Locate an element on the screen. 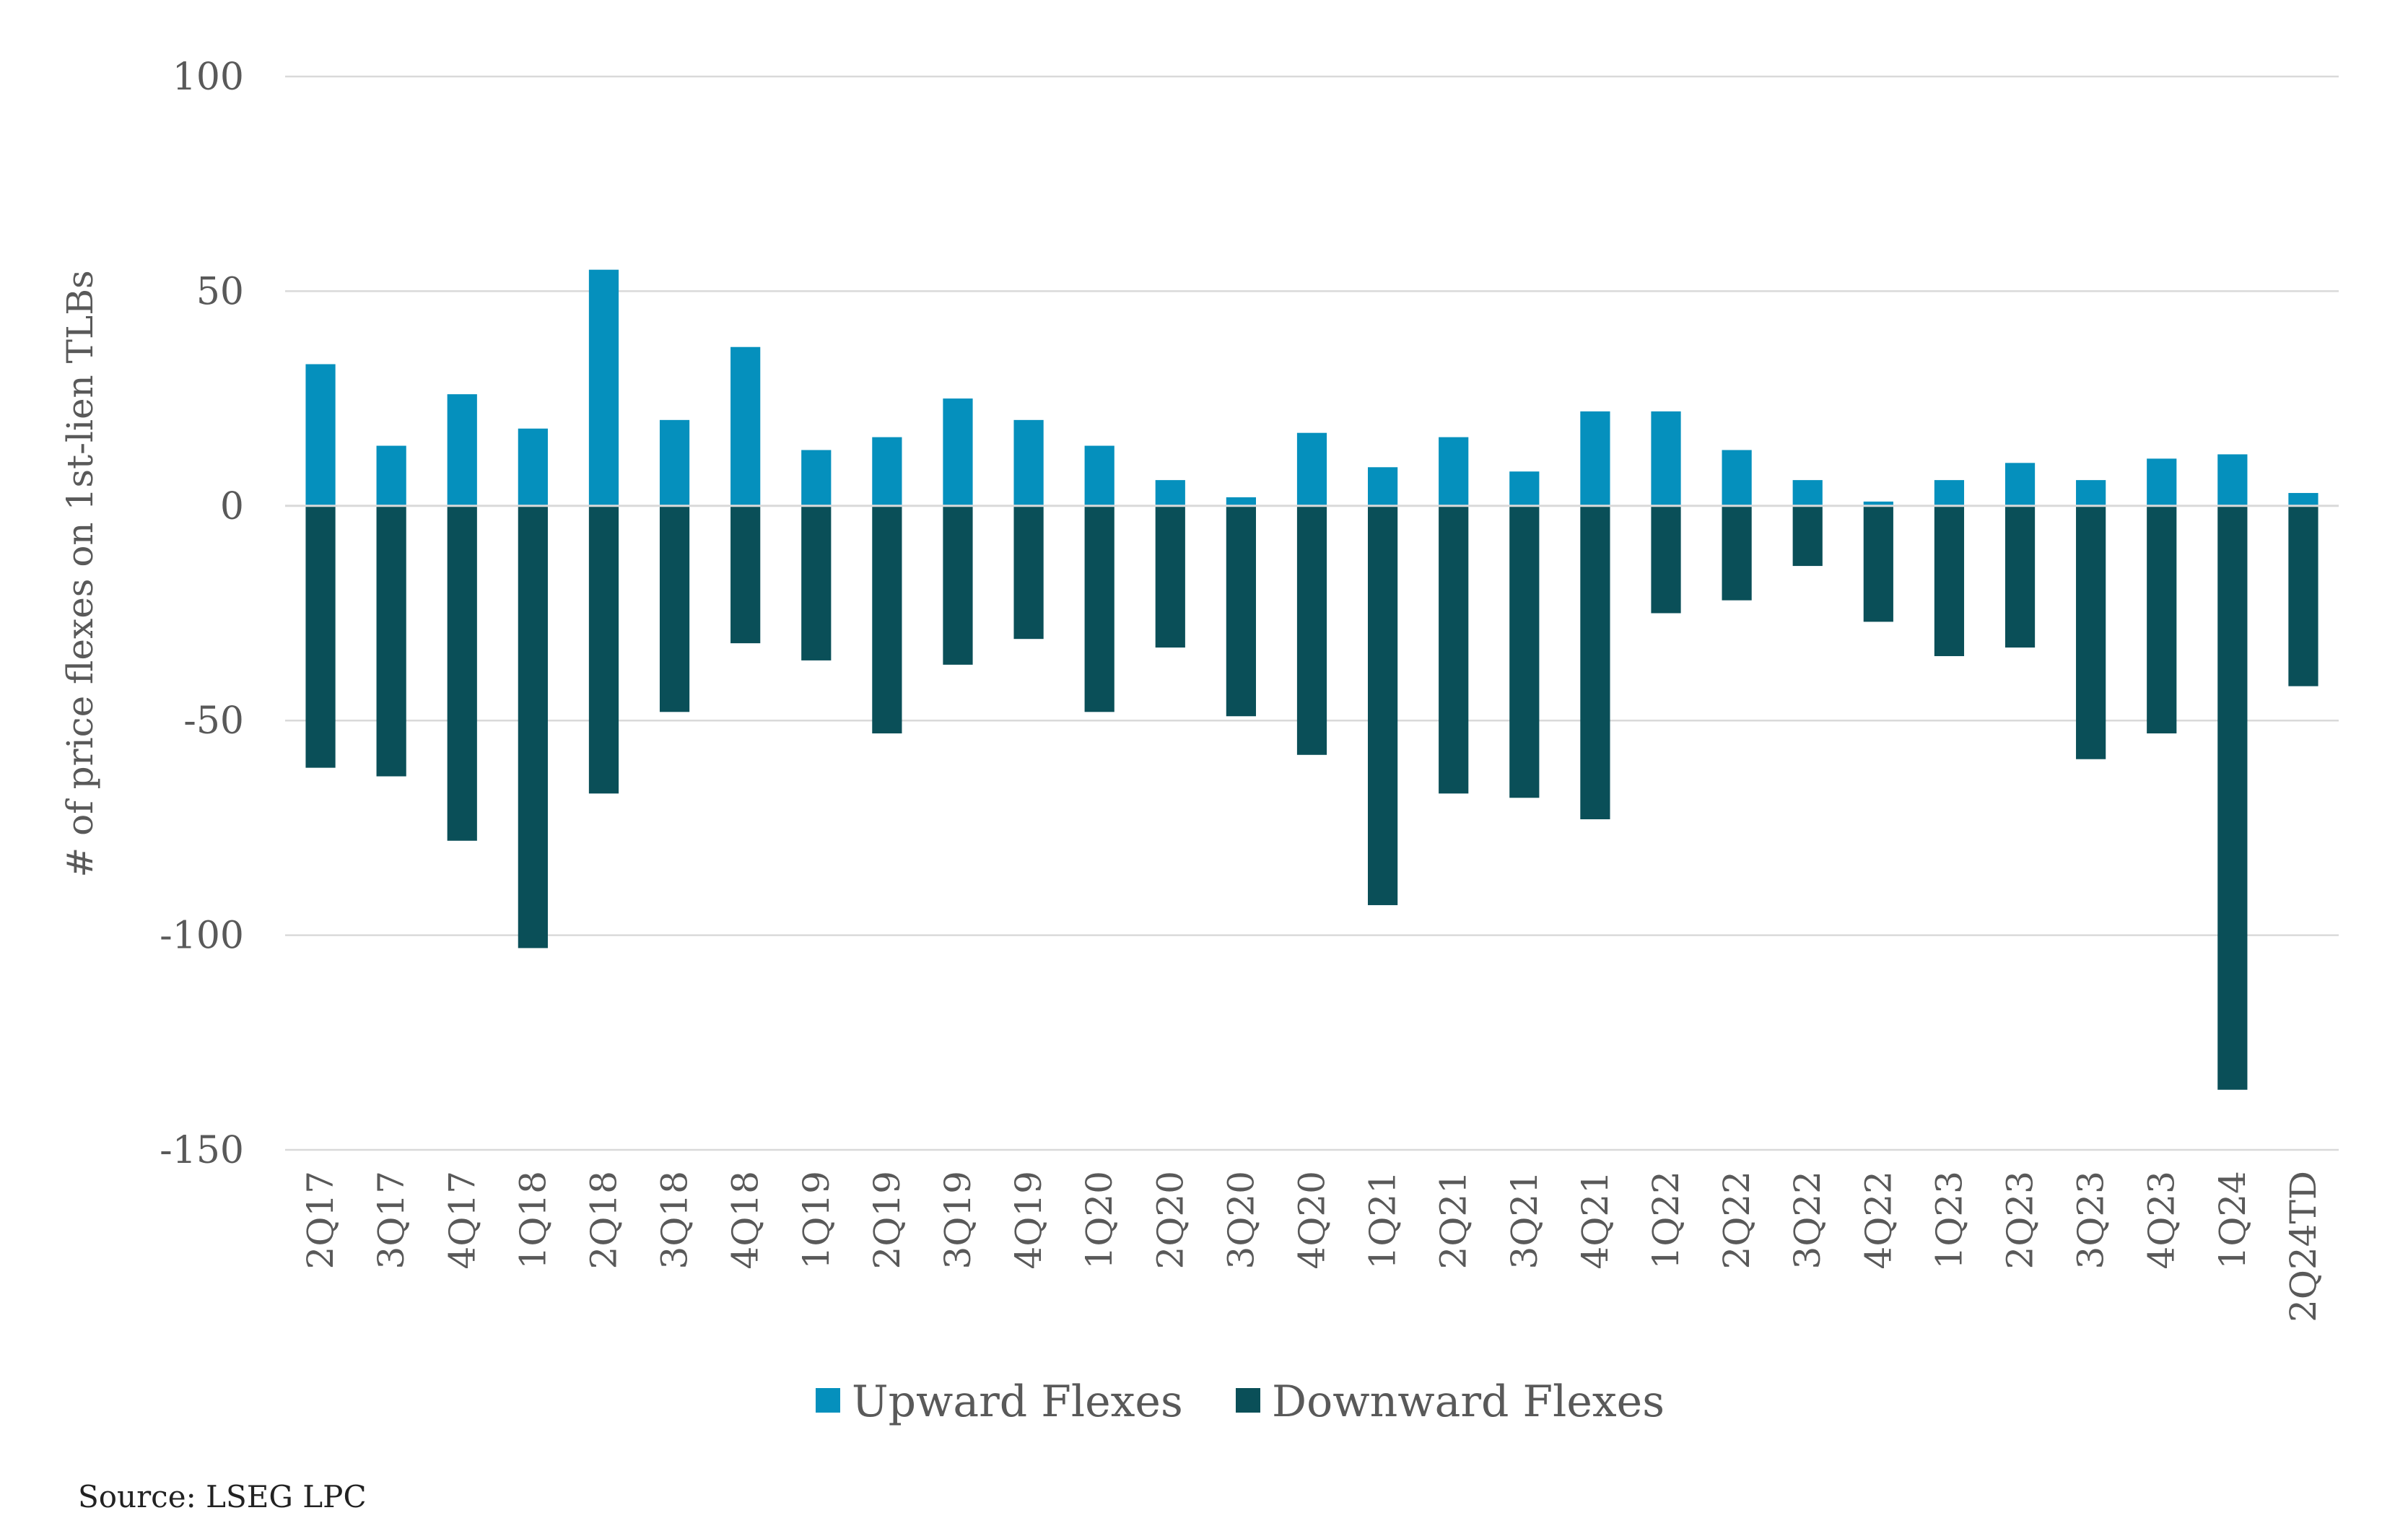  bar-upward-2Q17 is located at coordinates (320, 435).